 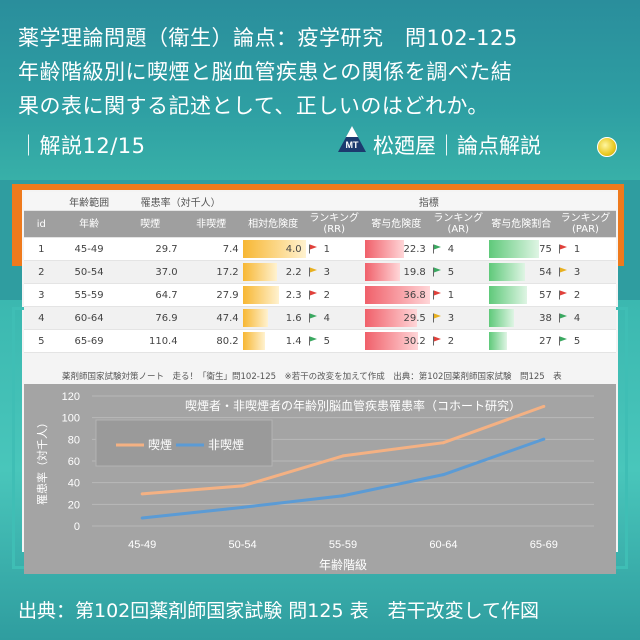 I want to click on bar-value: 27, so click(x=545, y=341).